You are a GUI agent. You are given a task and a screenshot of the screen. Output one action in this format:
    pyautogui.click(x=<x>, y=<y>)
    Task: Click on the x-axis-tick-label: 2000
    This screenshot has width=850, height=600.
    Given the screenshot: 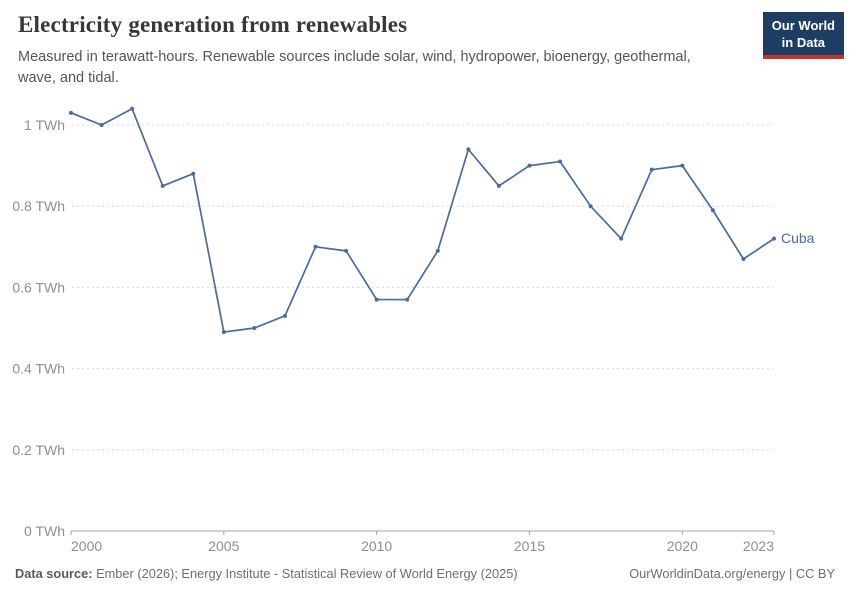 What is the action you would take?
    pyautogui.click(x=86, y=546)
    